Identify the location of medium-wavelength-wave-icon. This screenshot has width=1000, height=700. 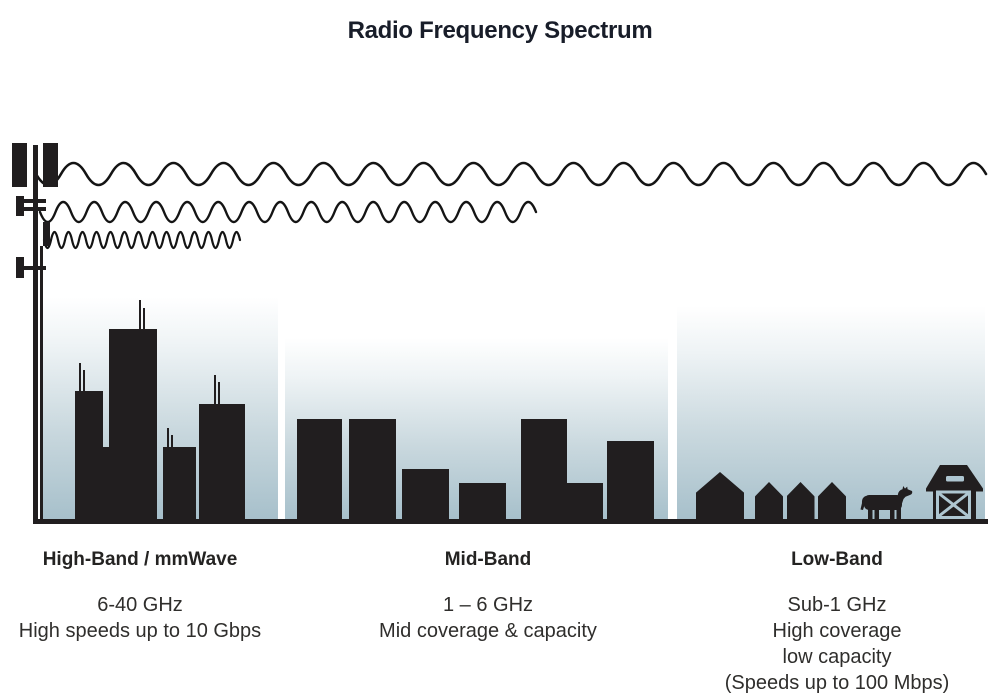
(288, 212).